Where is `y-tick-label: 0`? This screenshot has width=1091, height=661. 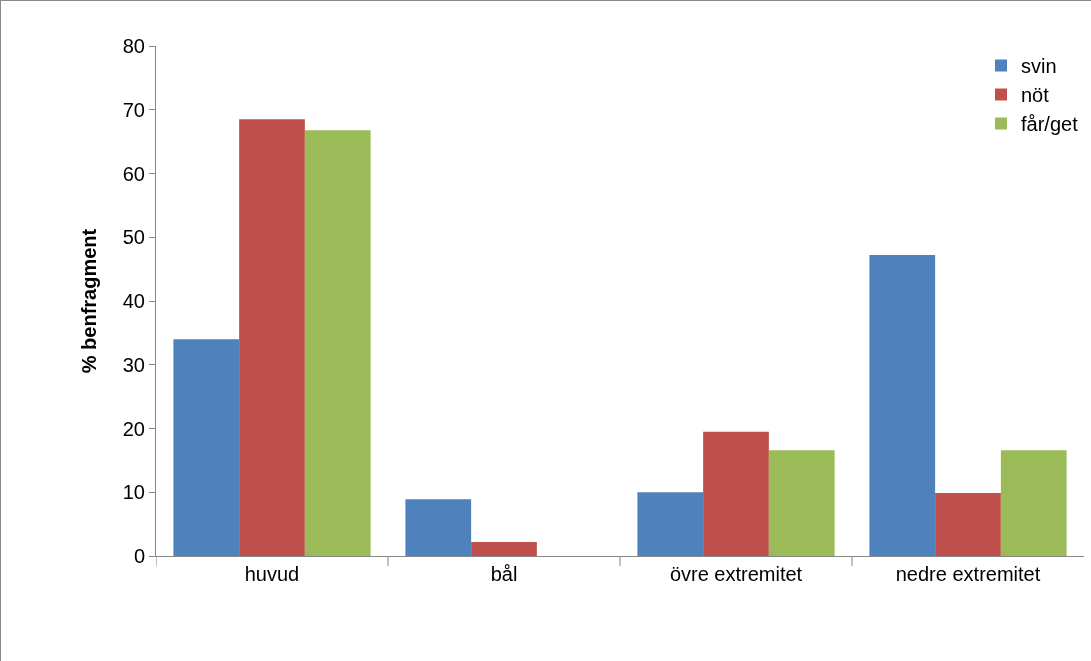 y-tick-label: 0 is located at coordinates (139, 556).